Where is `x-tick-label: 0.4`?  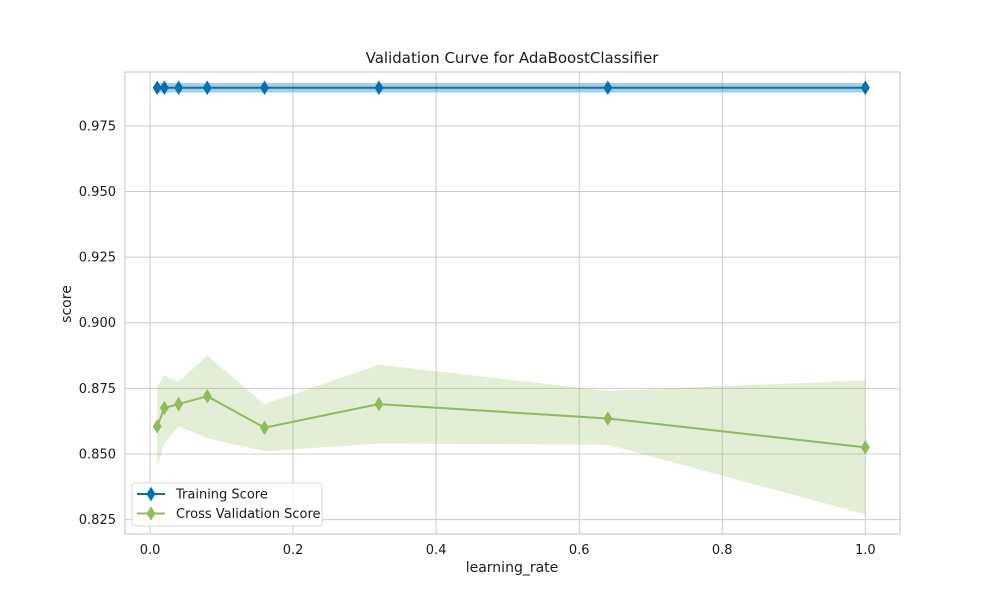
x-tick-label: 0.4 is located at coordinates (436, 550).